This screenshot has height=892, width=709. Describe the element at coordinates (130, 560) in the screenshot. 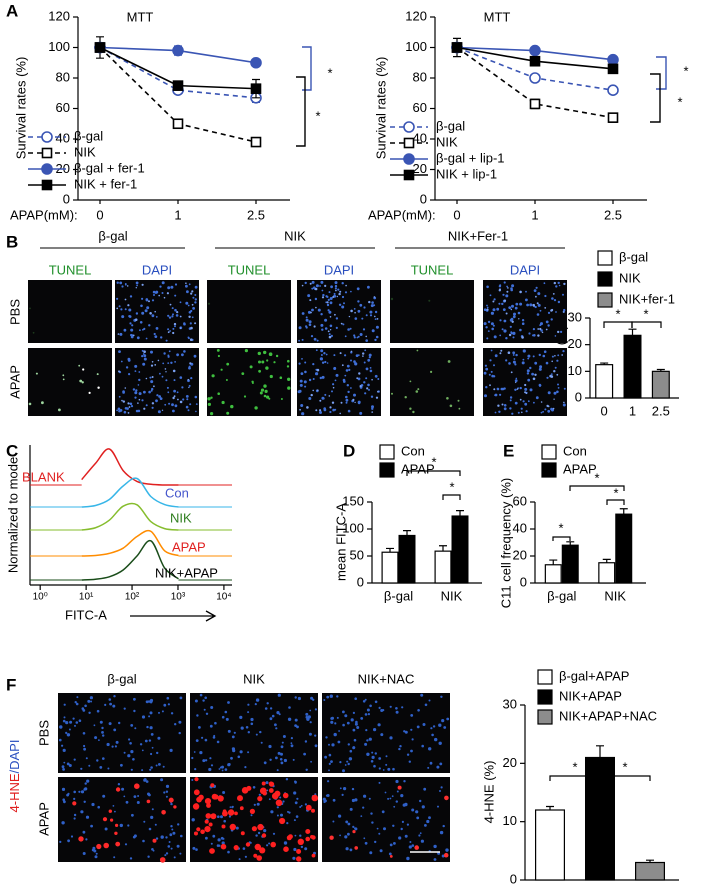

I see `density-curve` at that location.